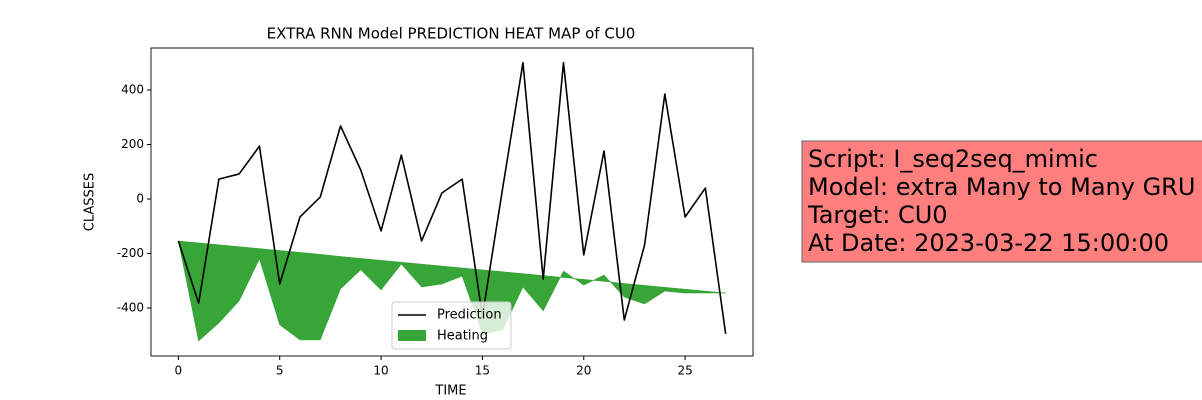 This screenshot has width=1202, height=400. I want to click on x-tick-label: 10, so click(380, 371).